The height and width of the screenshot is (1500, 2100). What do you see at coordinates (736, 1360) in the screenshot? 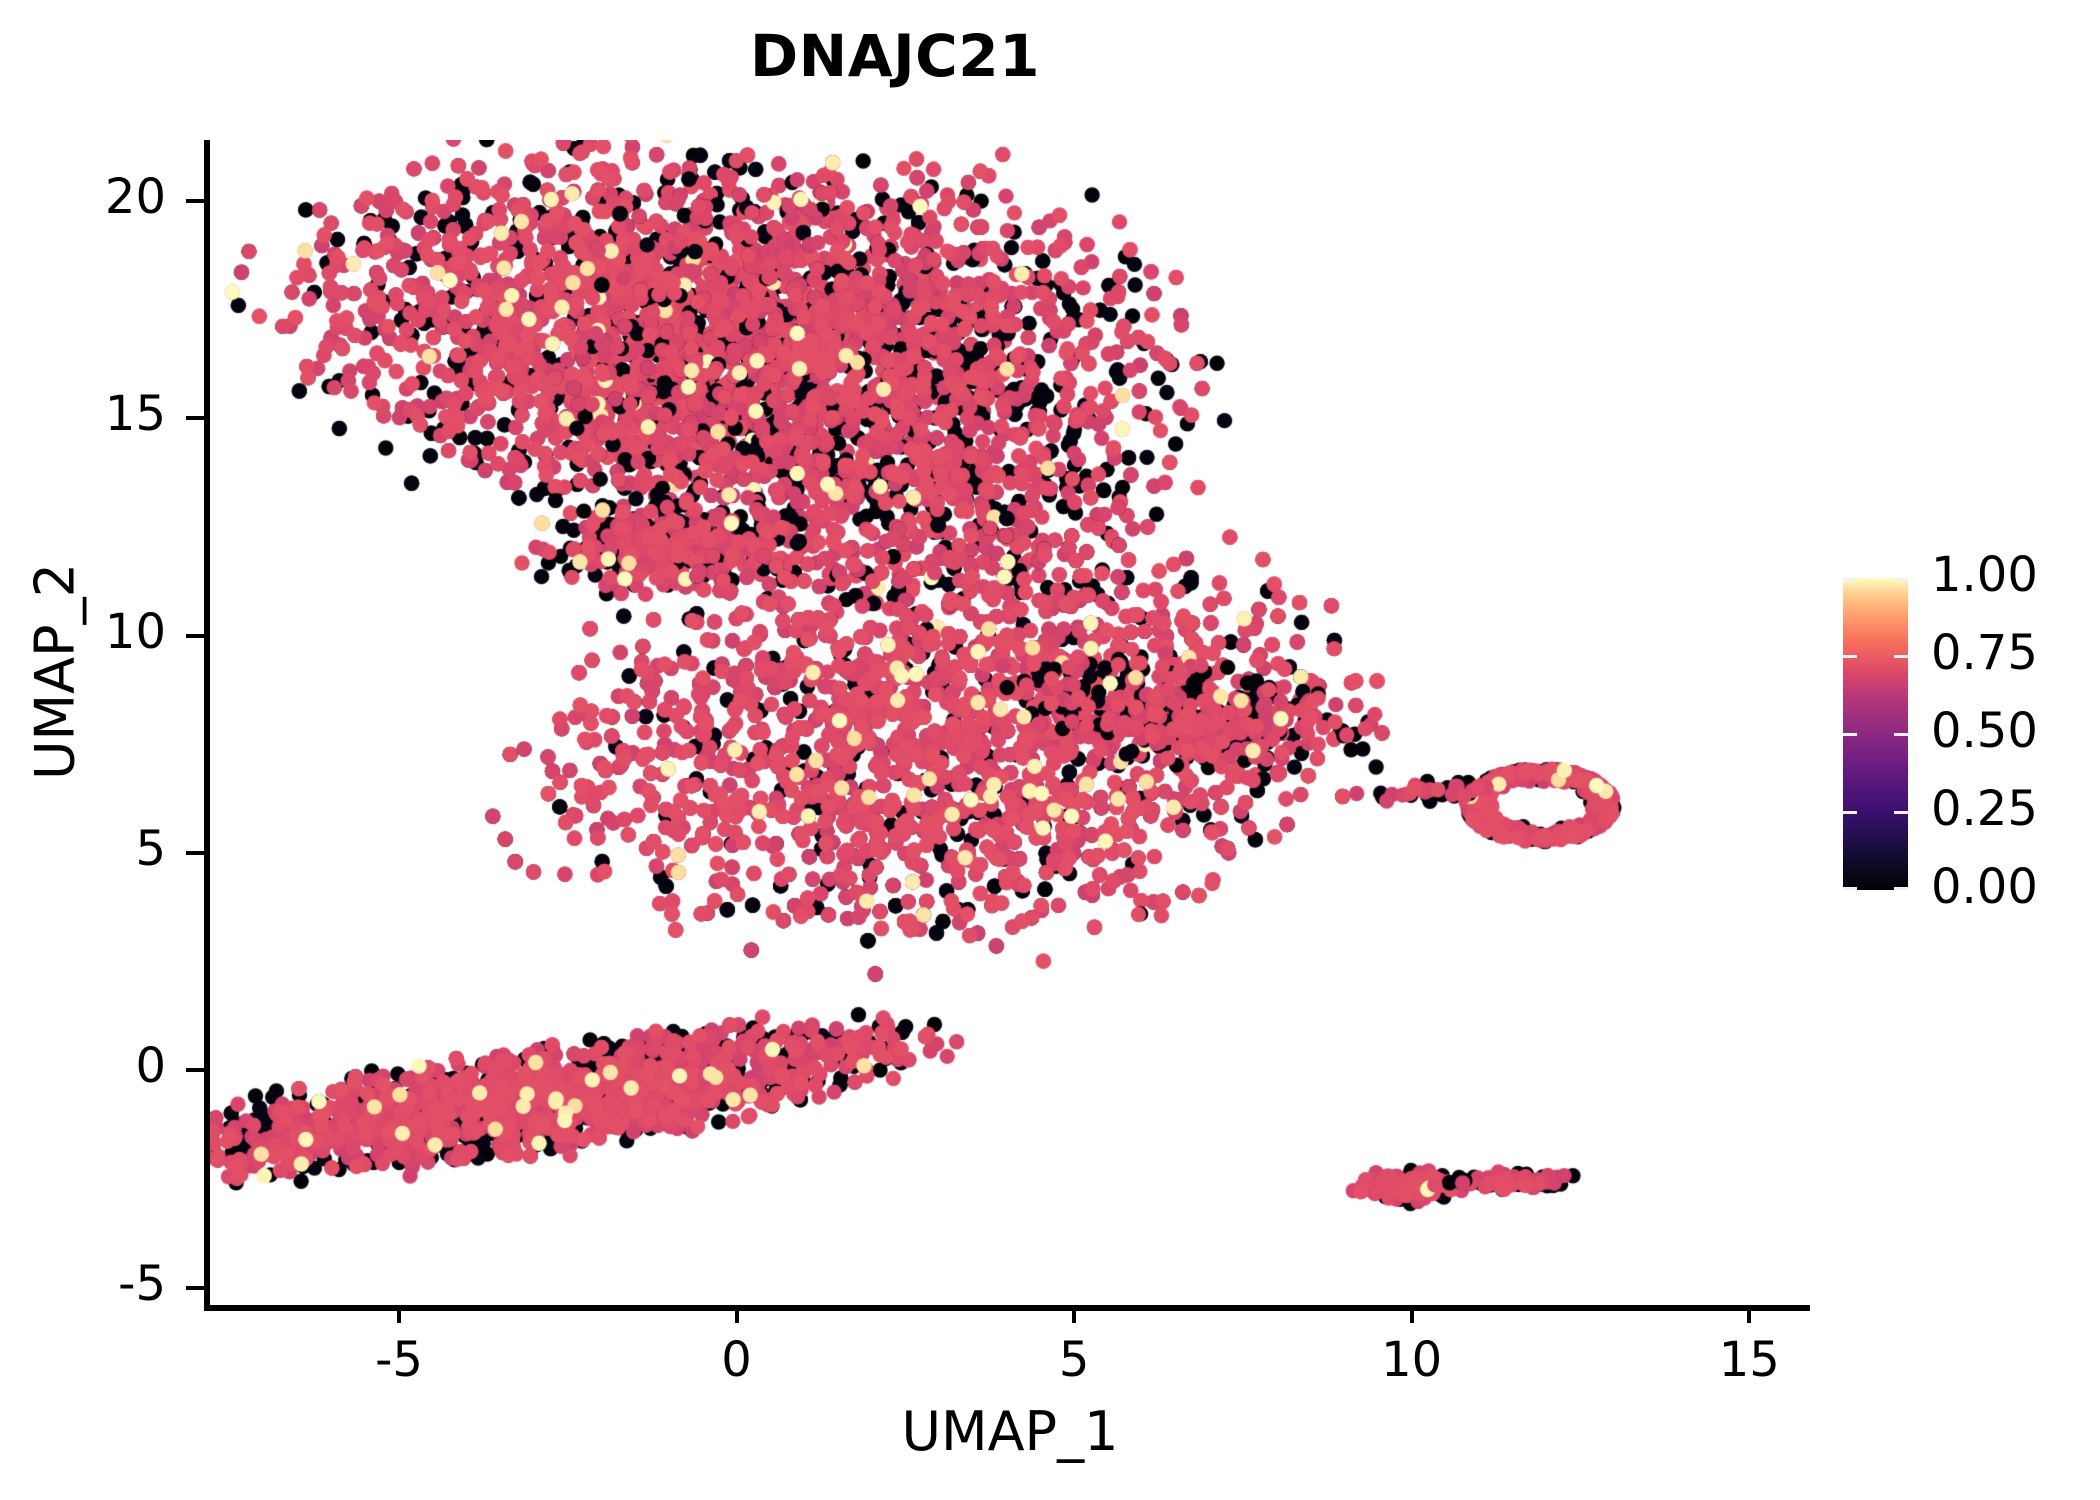
I see `x-tick-label: 0` at bounding box center [736, 1360].